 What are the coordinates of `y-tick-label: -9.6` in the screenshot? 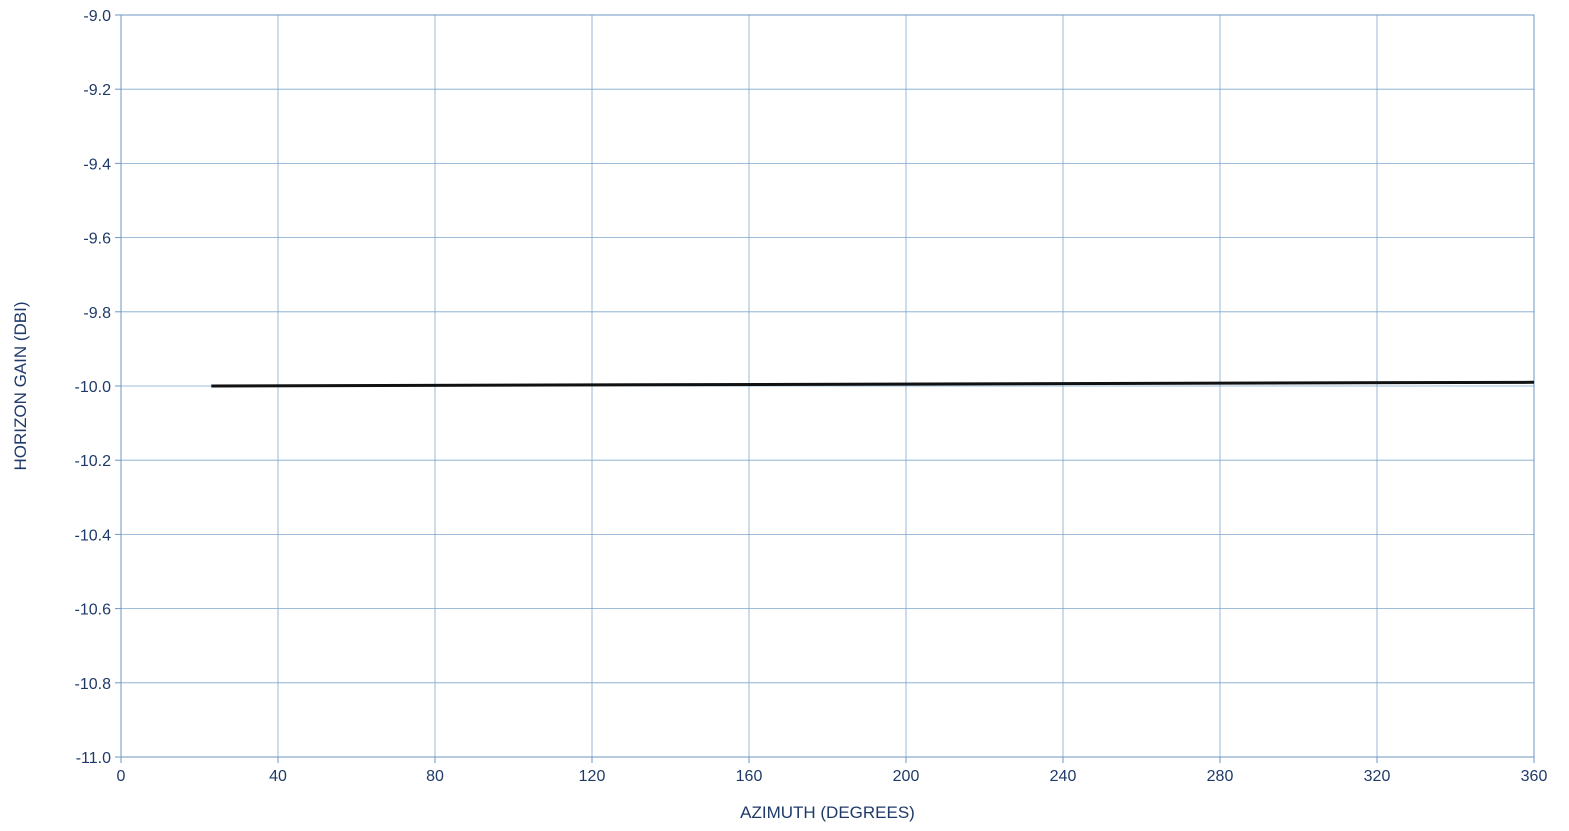 It's located at (97, 239).